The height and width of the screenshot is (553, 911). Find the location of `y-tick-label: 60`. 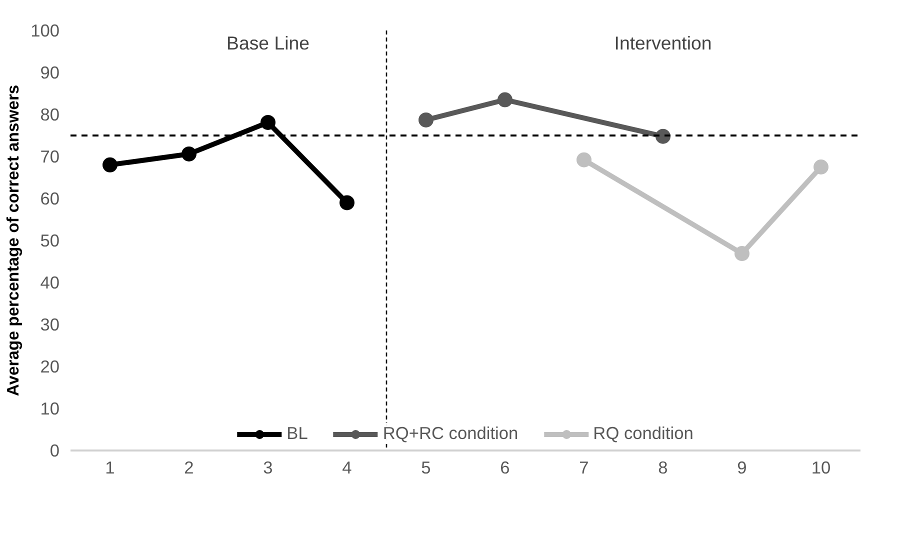

y-tick-label: 60 is located at coordinates (50, 198).